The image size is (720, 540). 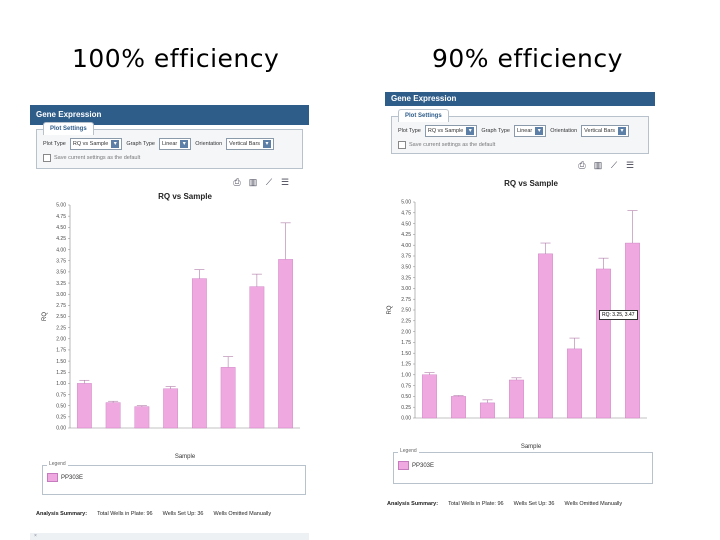 What do you see at coordinates (57, 464) in the screenshot?
I see `legend-title: Legend` at bounding box center [57, 464].